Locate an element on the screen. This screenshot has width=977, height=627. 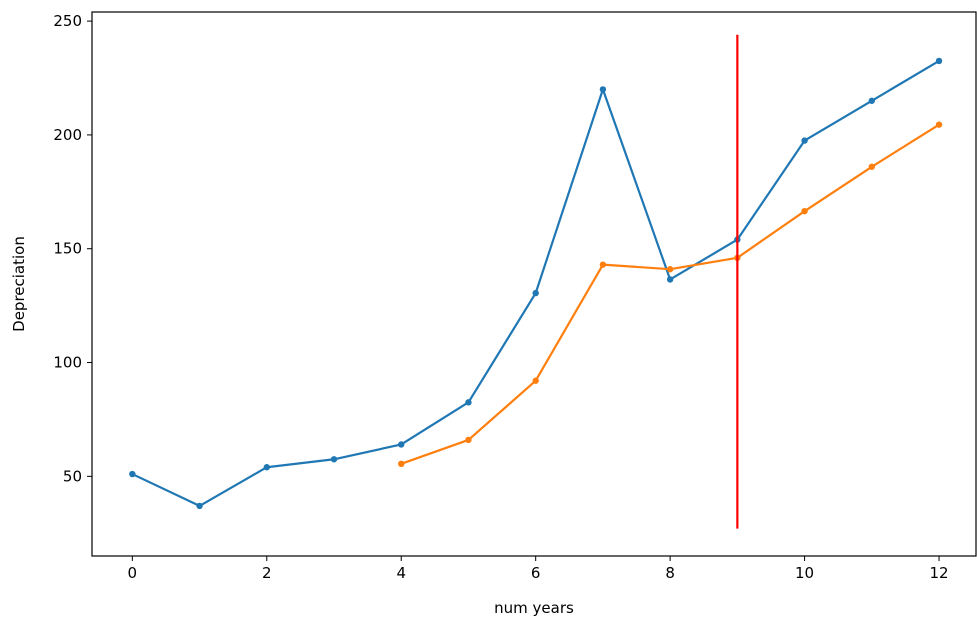
y-tick-label: 150 is located at coordinates (67, 249).